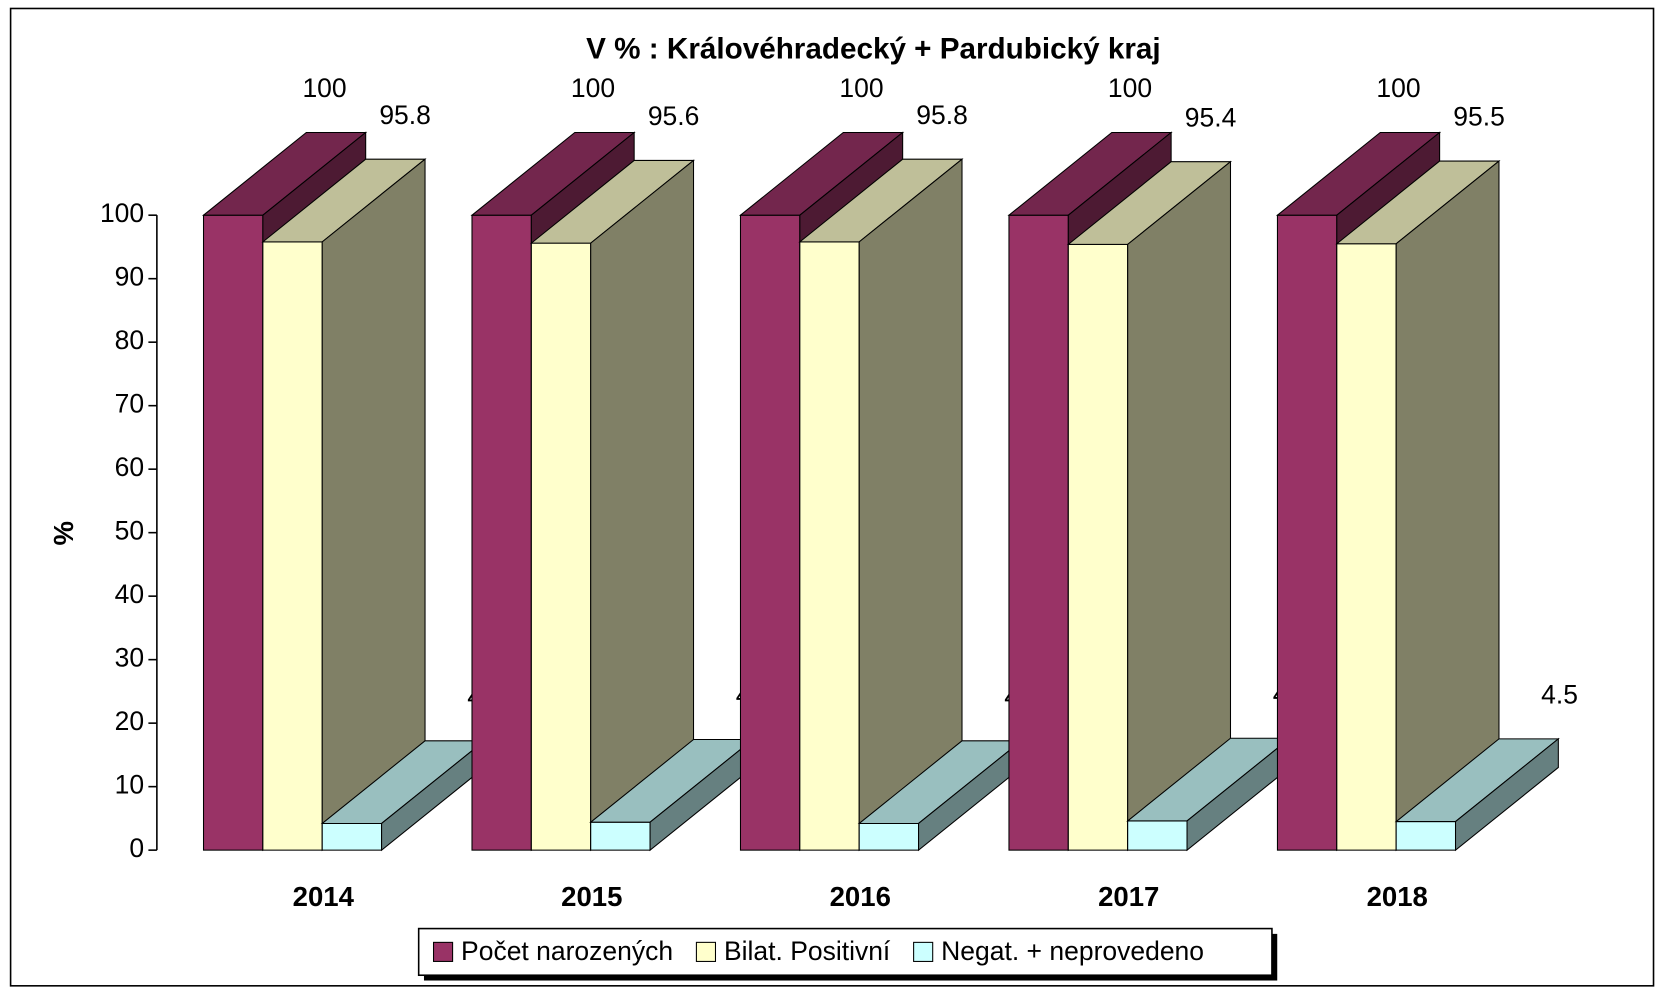 The image size is (1662, 989). What do you see at coordinates (129, 467) in the screenshot?
I see `y-tick-label: 60` at bounding box center [129, 467].